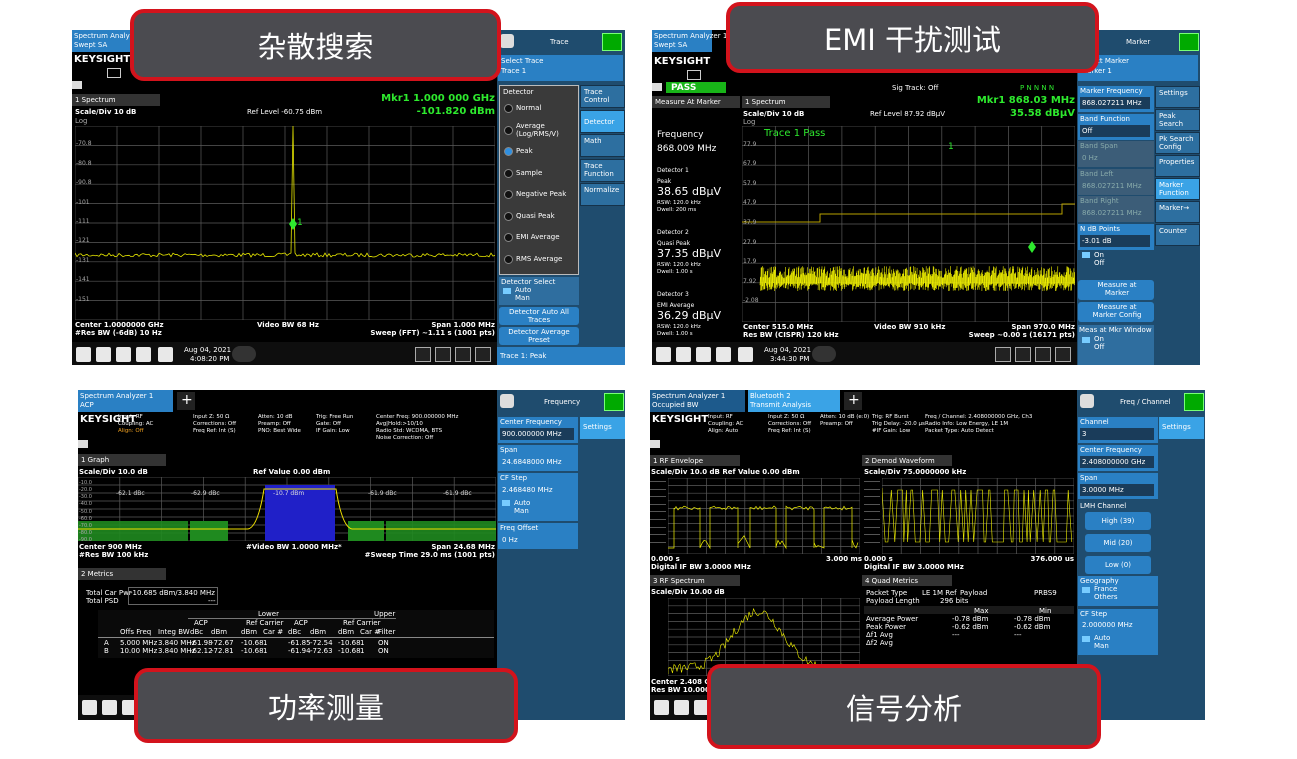  Describe the element at coordinates (1118, 632) in the screenshot. I see `menu-item: CF Step 2.000000 MHz Auto Man` at that location.